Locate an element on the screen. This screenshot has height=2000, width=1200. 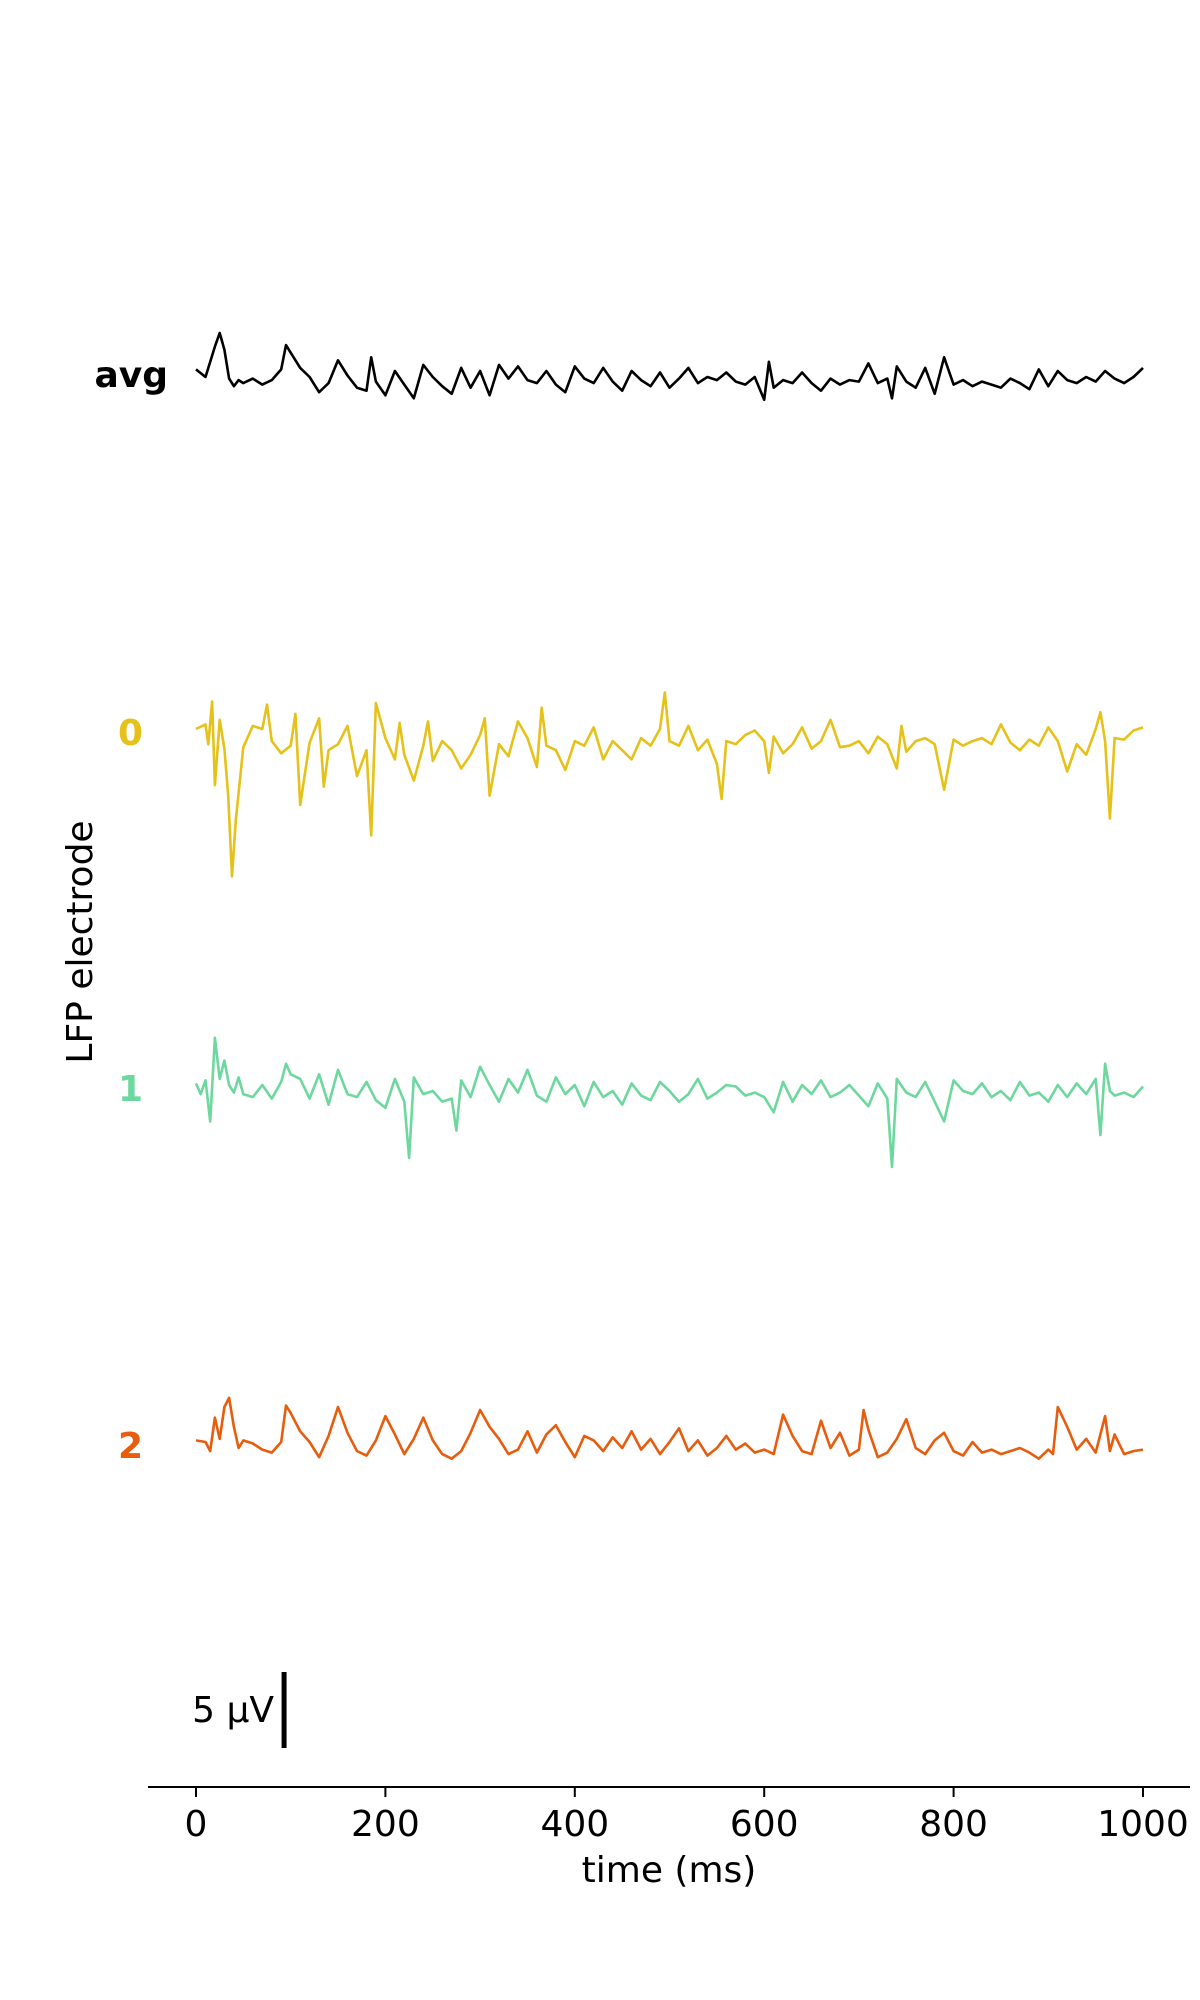
x-tick-label: 200 is located at coordinates (385, 1824).